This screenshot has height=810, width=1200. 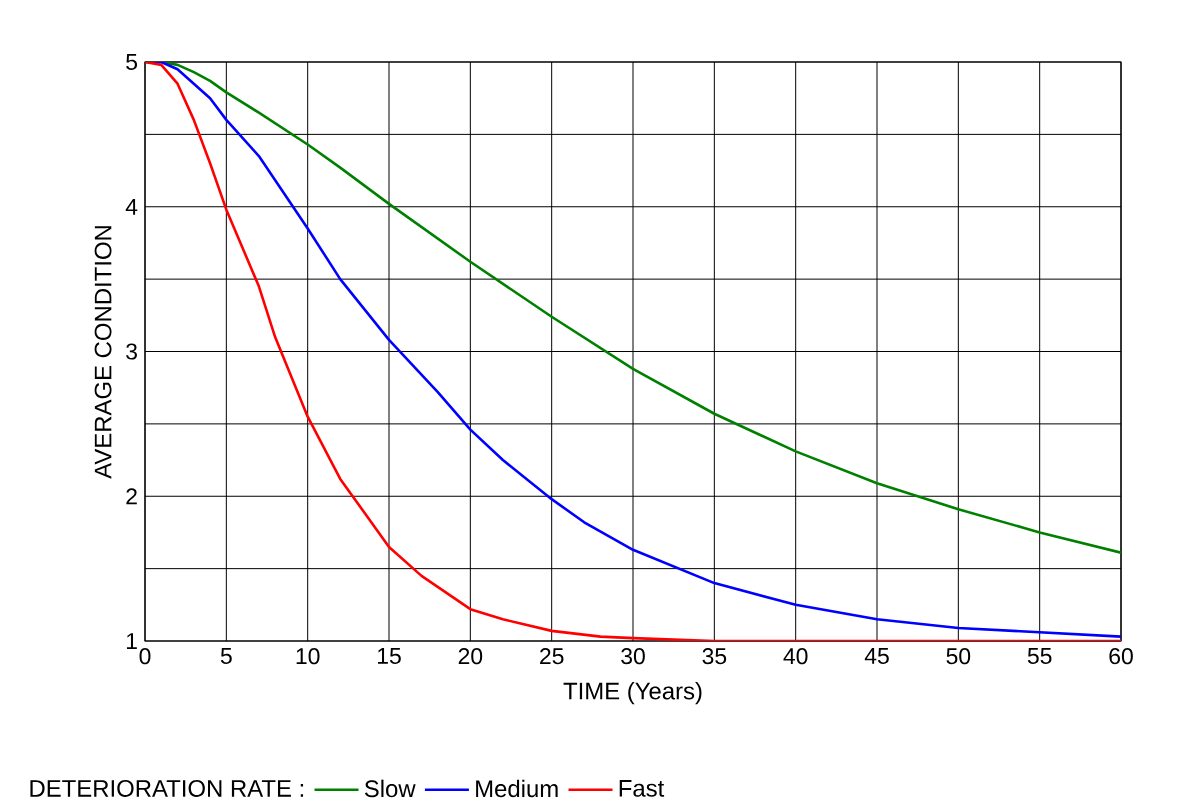 What do you see at coordinates (389, 656) in the screenshot?
I see `x-tick-label: 15` at bounding box center [389, 656].